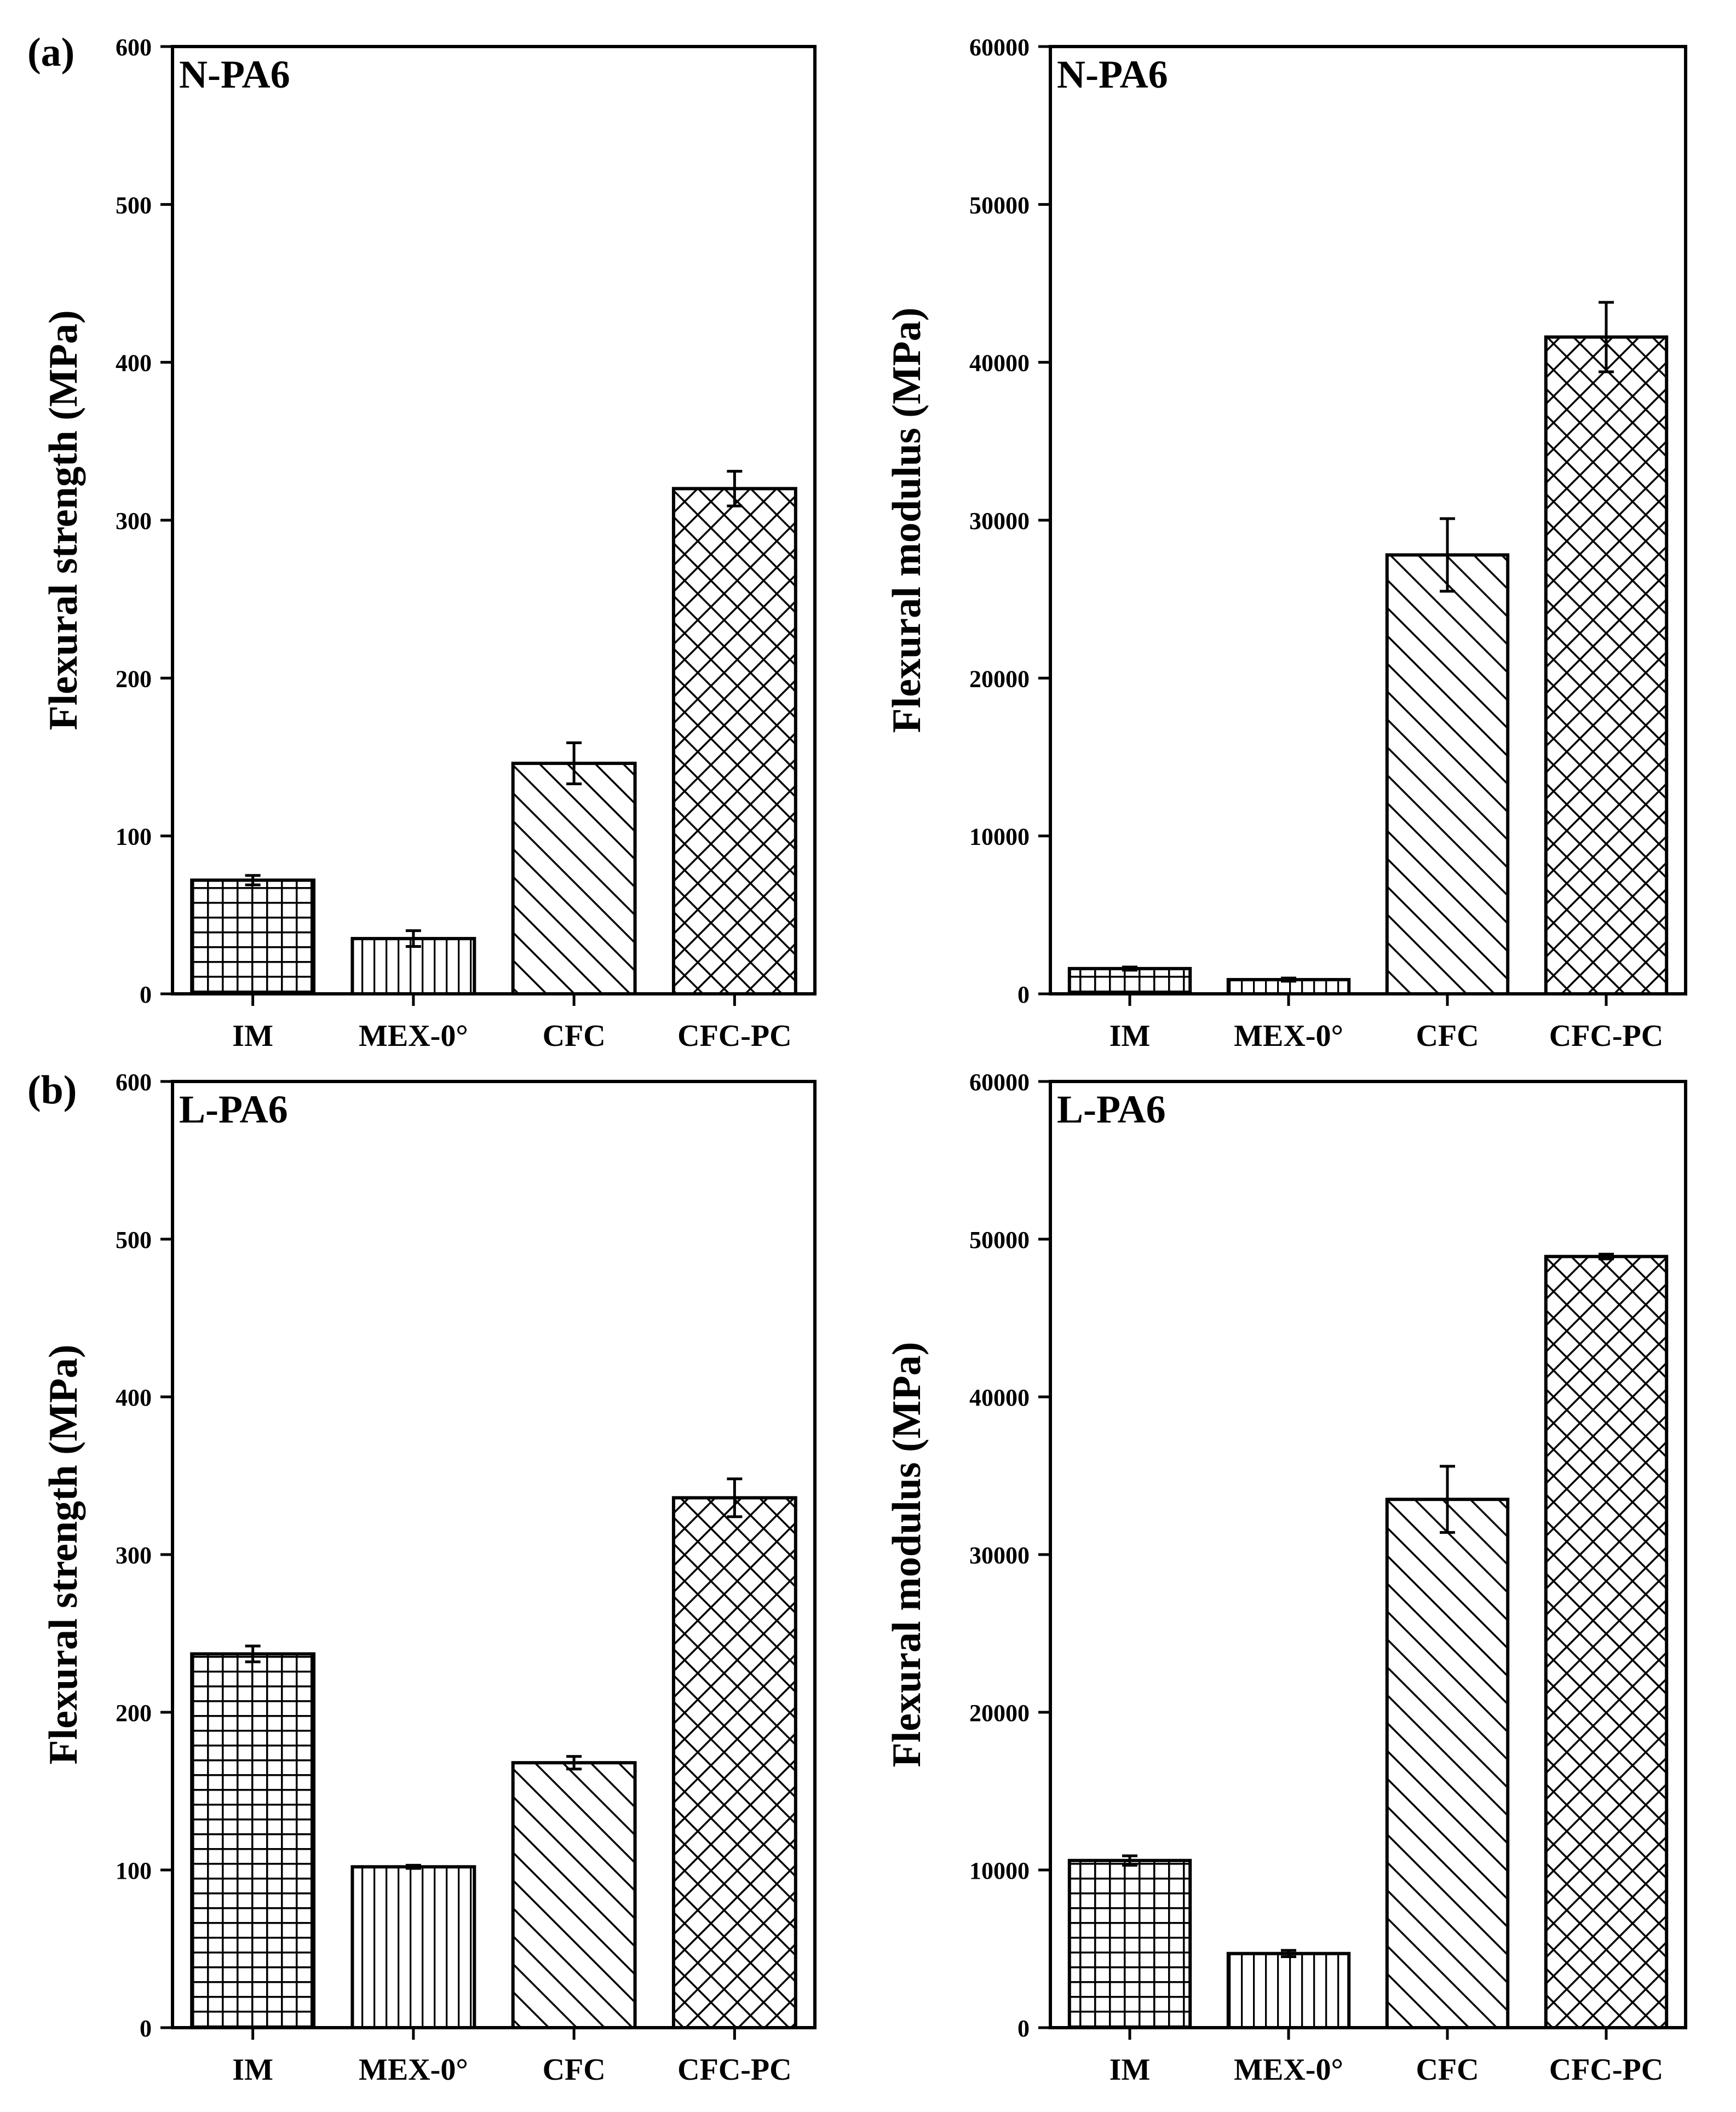 Image resolution: width=1736 pixels, height=2112 pixels. What do you see at coordinates (50, 52) in the screenshot?
I see `panel-label-a: (a)` at bounding box center [50, 52].